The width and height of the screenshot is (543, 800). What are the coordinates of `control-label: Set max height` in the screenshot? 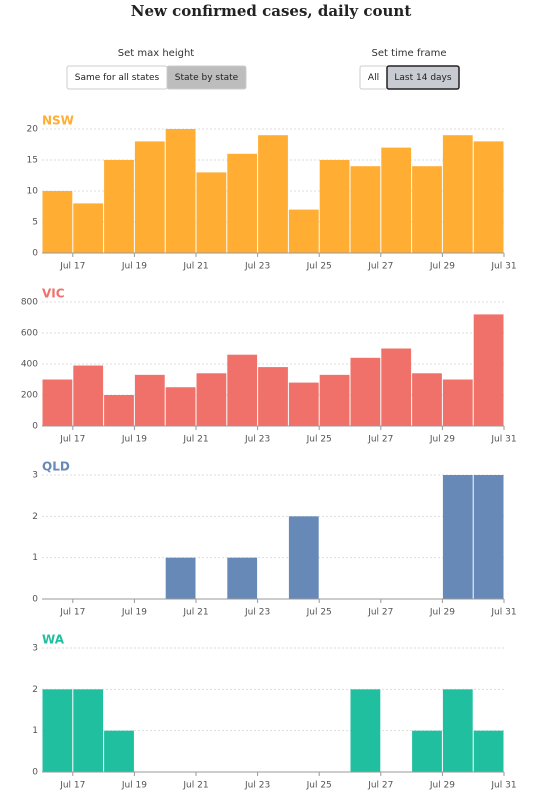 It's located at (156, 53).